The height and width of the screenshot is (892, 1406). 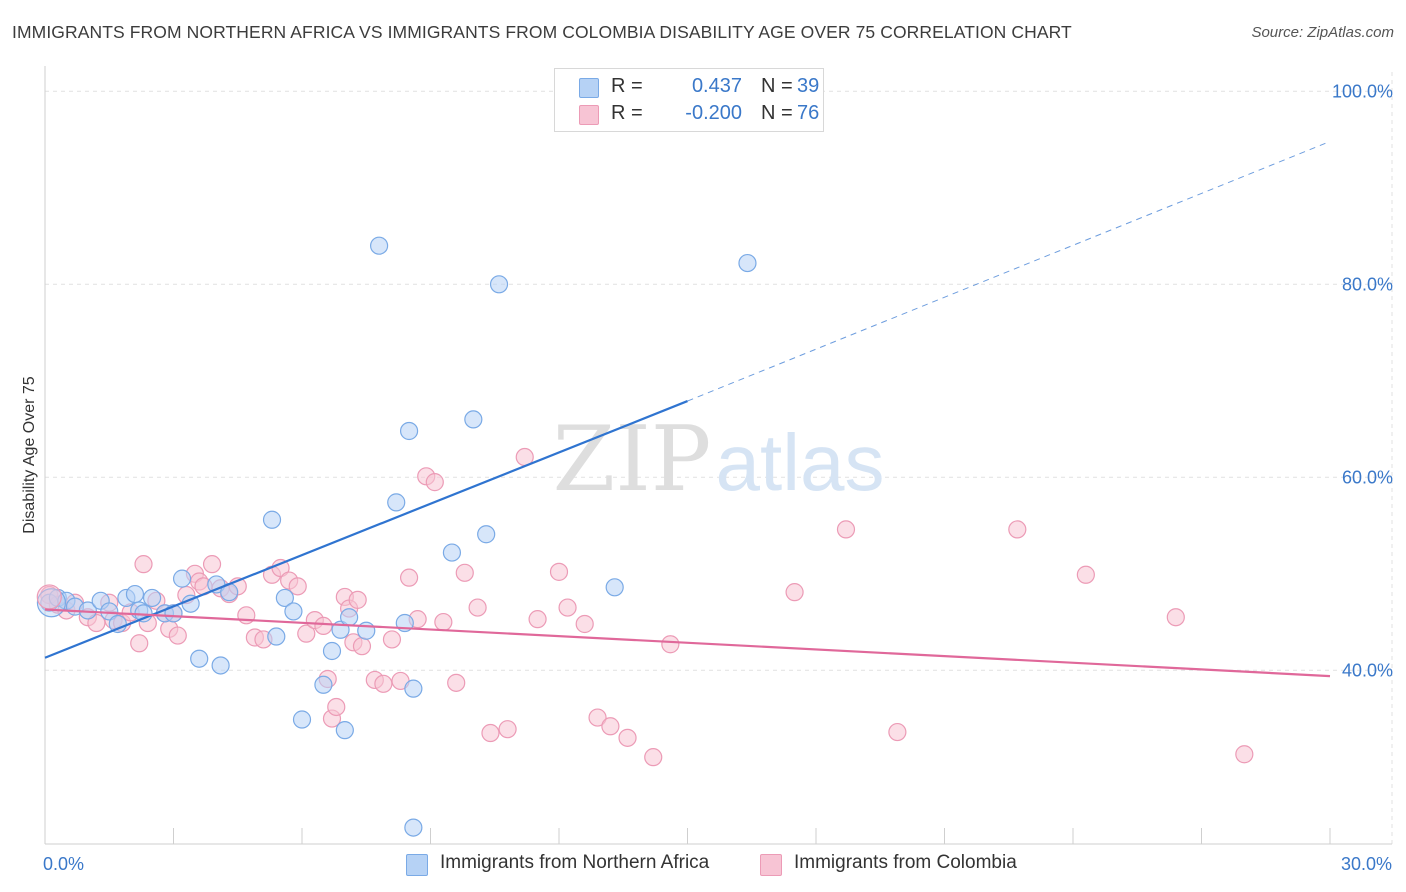 I want to click on legend-n-value: 76, so click(x=808, y=113).